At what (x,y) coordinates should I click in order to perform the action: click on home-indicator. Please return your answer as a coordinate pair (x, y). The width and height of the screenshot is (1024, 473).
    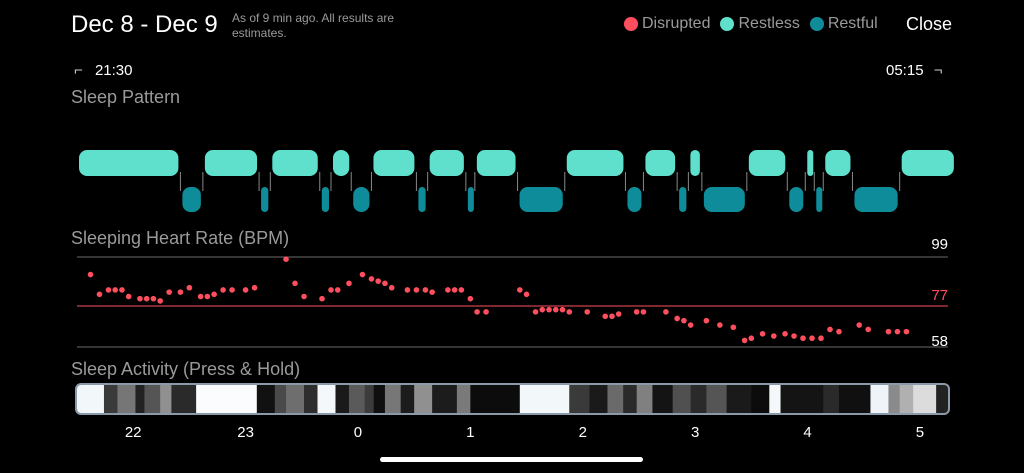
    Looking at the image, I should click on (511, 459).